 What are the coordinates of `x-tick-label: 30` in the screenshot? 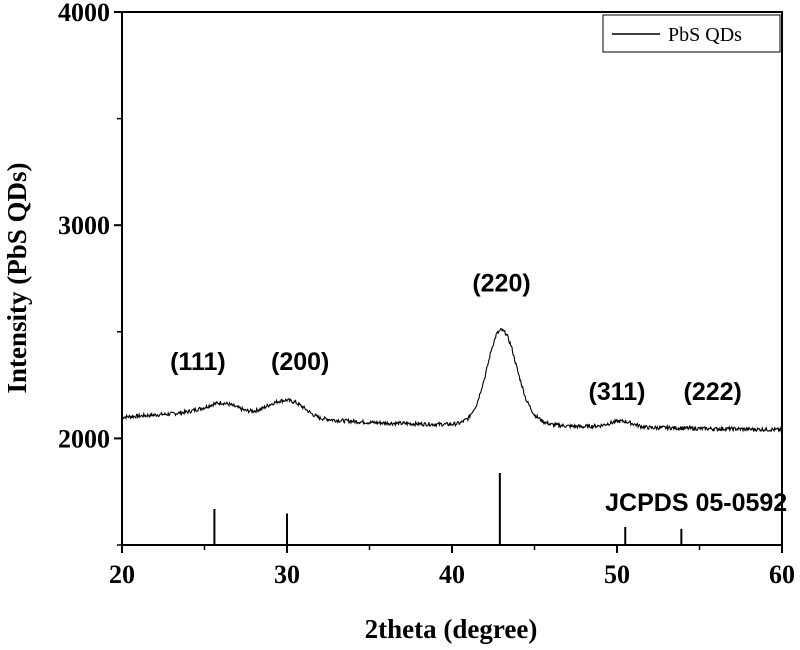 It's located at (287, 574).